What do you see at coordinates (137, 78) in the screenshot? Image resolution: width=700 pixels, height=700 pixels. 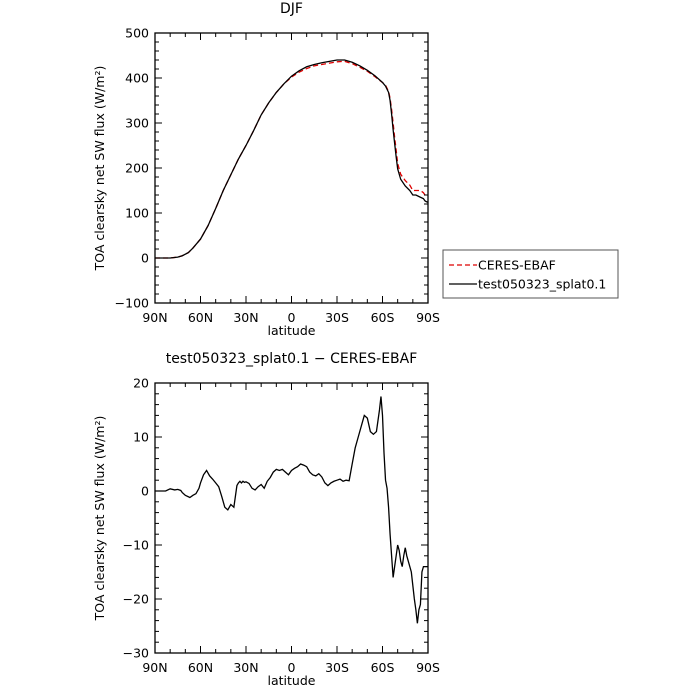 I see `top-y-tick-label: 400` at bounding box center [137, 78].